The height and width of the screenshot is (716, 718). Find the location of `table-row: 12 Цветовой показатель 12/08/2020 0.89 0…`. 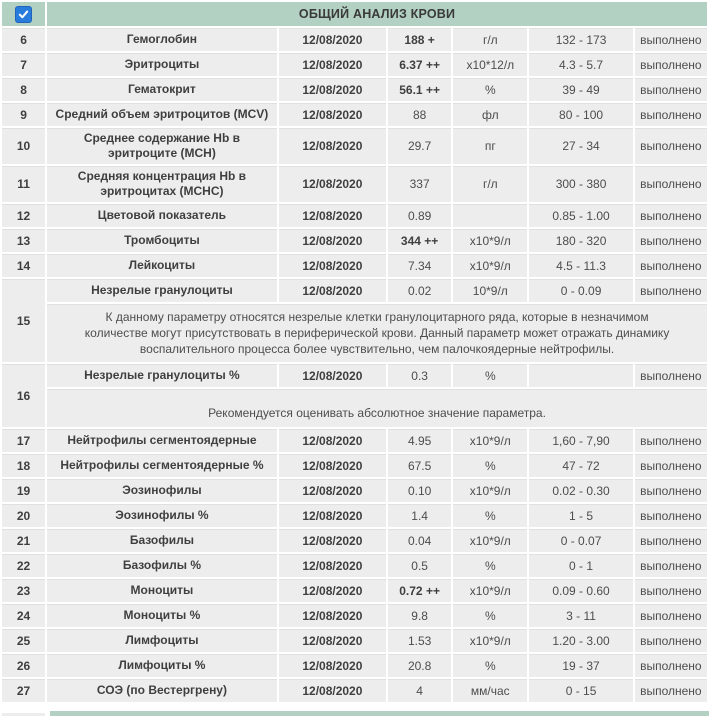

table-row: 12 Цветовой показатель 12/08/2020 0.89 0… is located at coordinates (354, 215).